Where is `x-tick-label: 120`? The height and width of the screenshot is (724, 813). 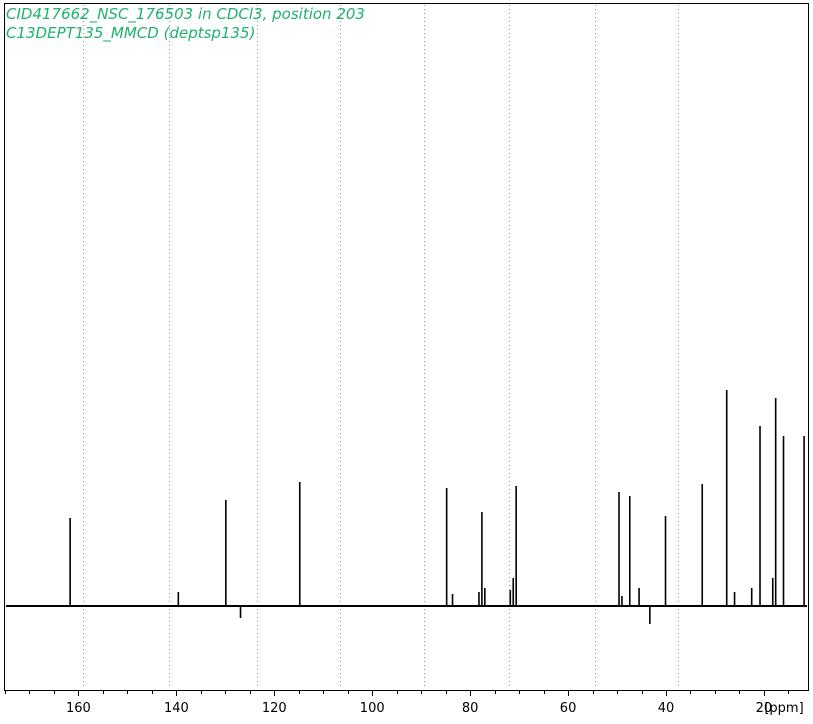
x-tick-label: 120 is located at coordinates (274, 708).